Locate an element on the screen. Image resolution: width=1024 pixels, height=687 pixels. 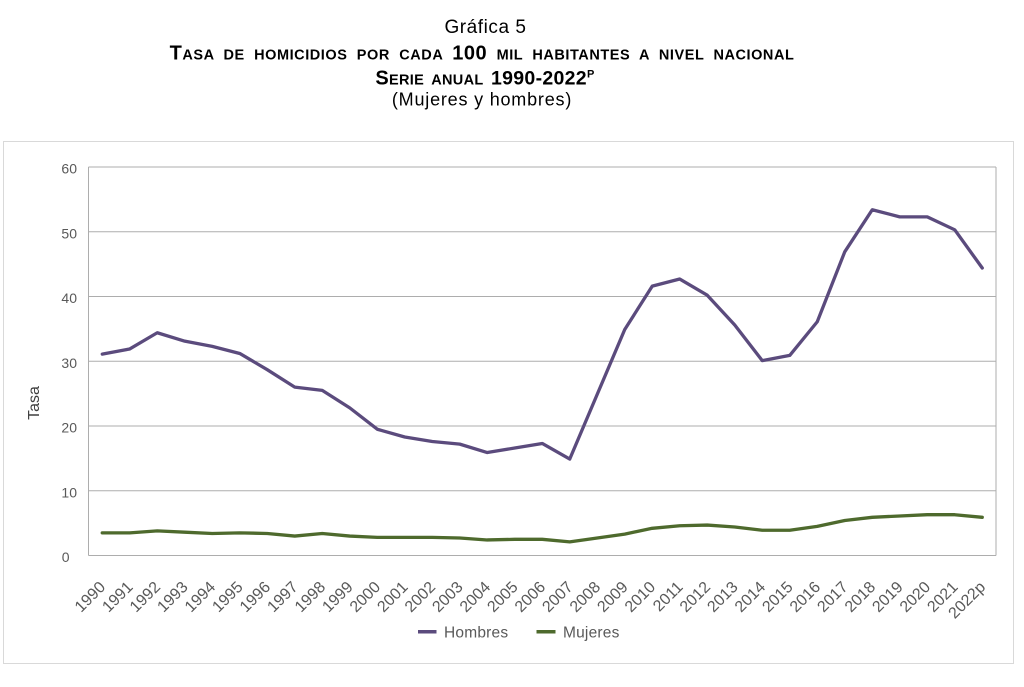
svg-text: Gráfica 5 is located at coordinates (485, 27).